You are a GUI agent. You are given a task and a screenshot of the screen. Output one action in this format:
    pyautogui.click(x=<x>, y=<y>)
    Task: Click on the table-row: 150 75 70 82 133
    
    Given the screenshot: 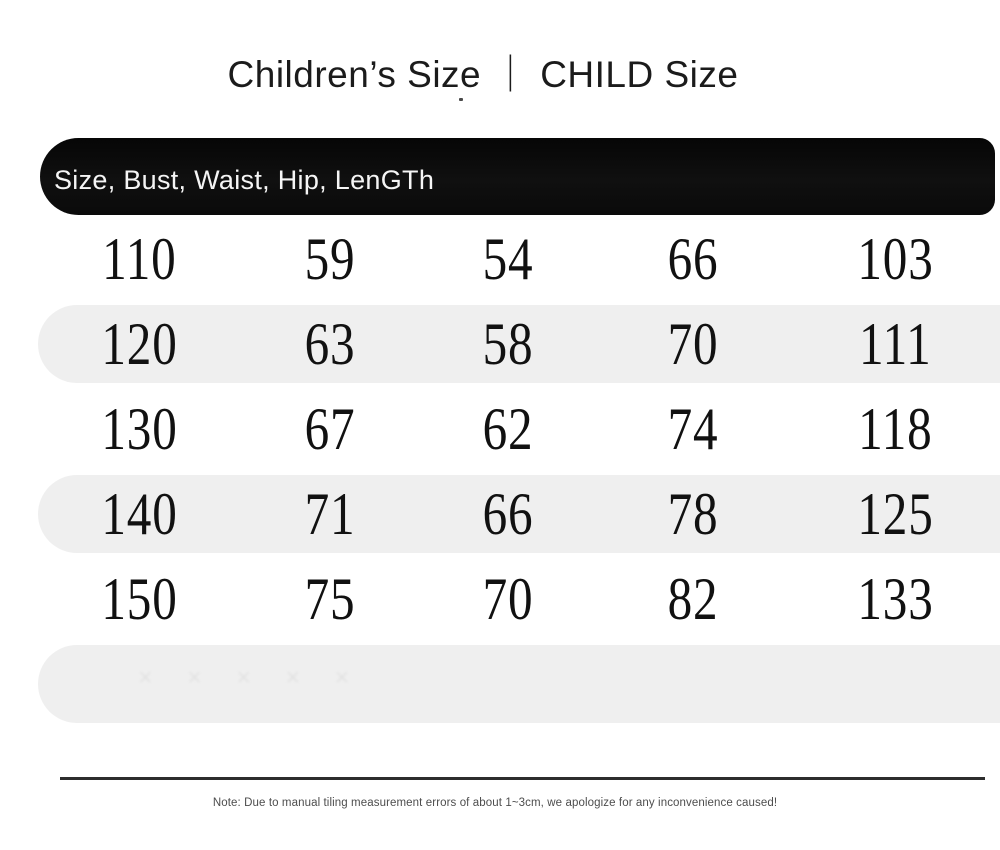 What is the action you would take?
    pyautogui.click(x=500, y=598)
    